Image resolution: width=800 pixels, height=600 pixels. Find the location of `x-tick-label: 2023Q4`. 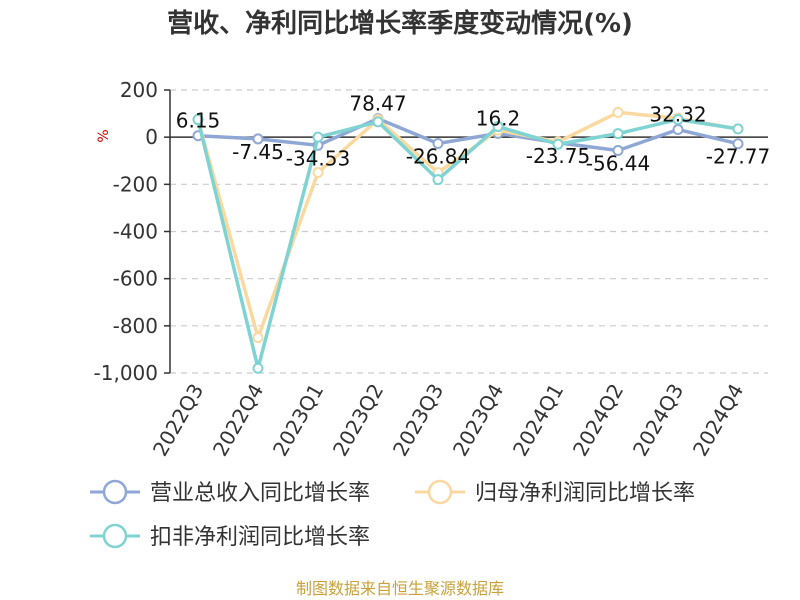

x-tick-label: 2023Q4 is located at coordinates (478, 420).